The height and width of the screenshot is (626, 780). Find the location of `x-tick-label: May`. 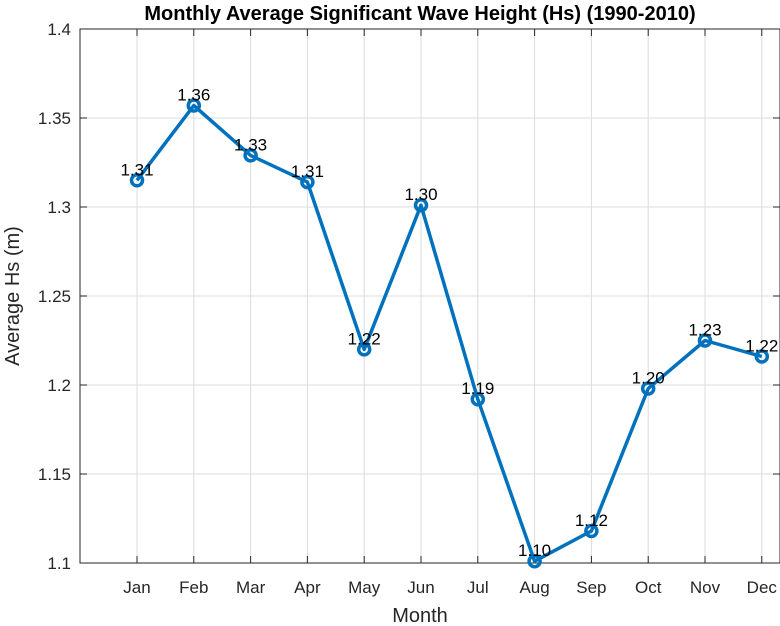

x-tick-label: May is located at coordinates (364, 587).